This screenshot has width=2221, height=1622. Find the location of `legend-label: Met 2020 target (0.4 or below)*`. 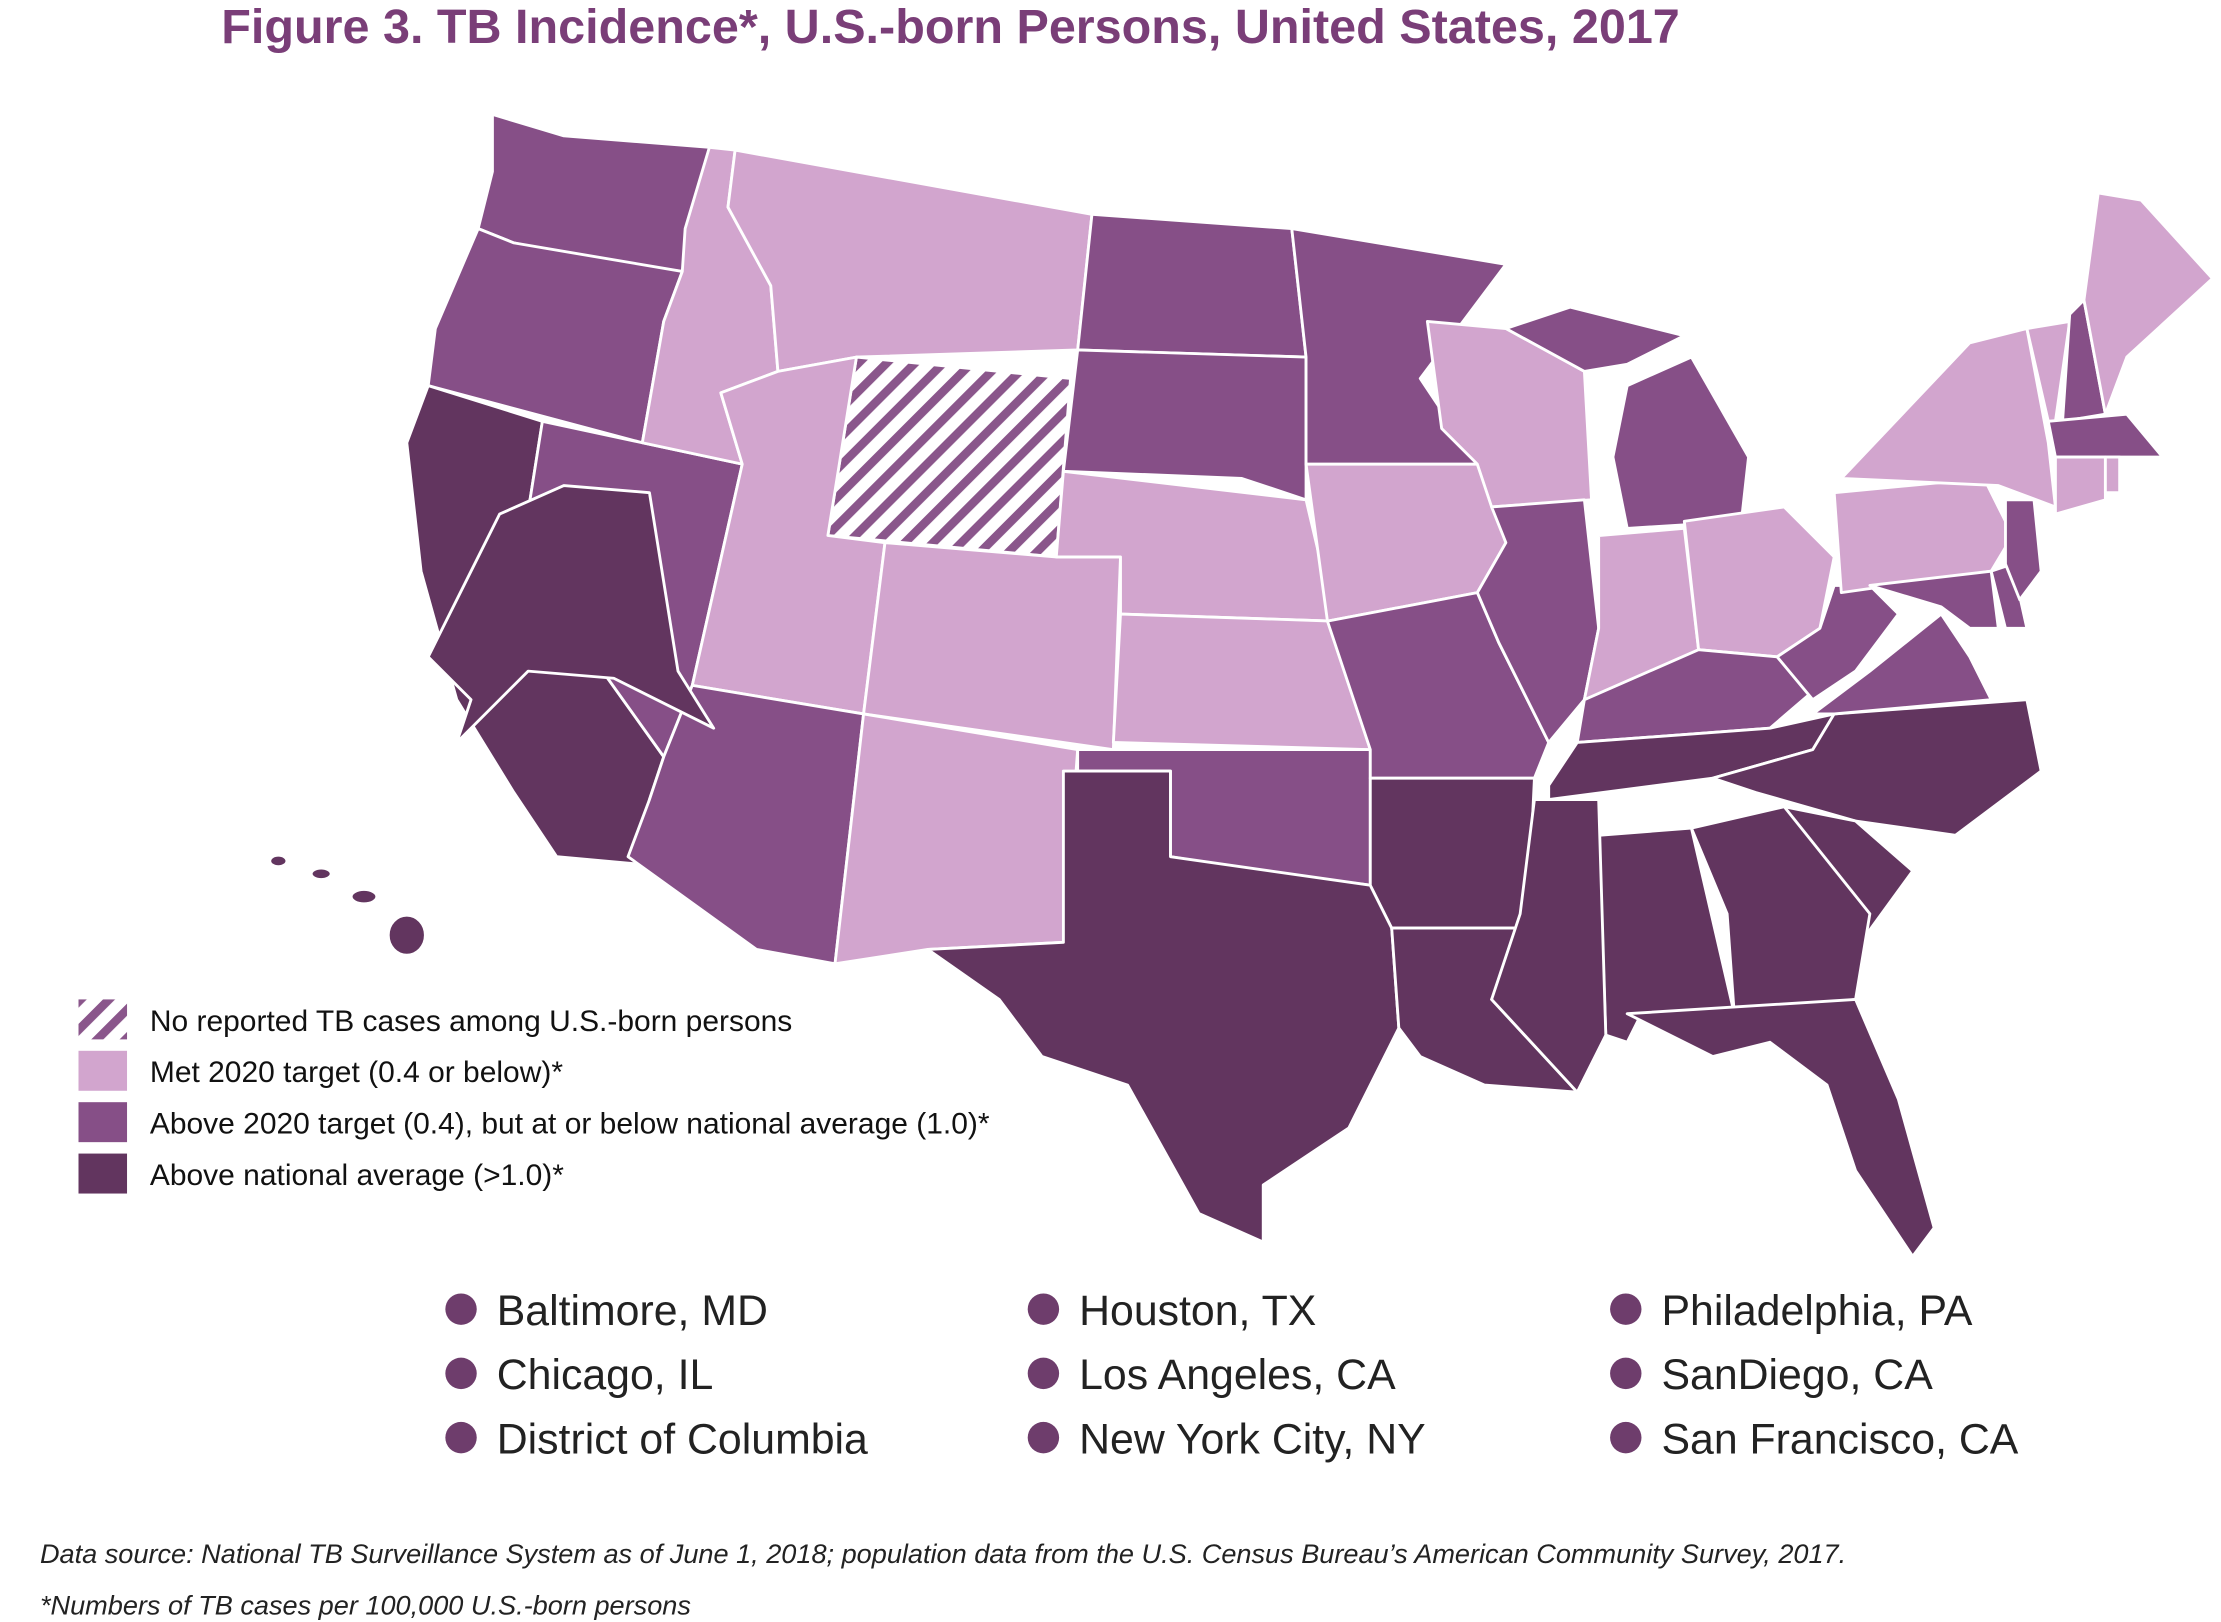

legend-label: Met 2020 target (0.4 or below)* is located at coordinates (356, 1072).